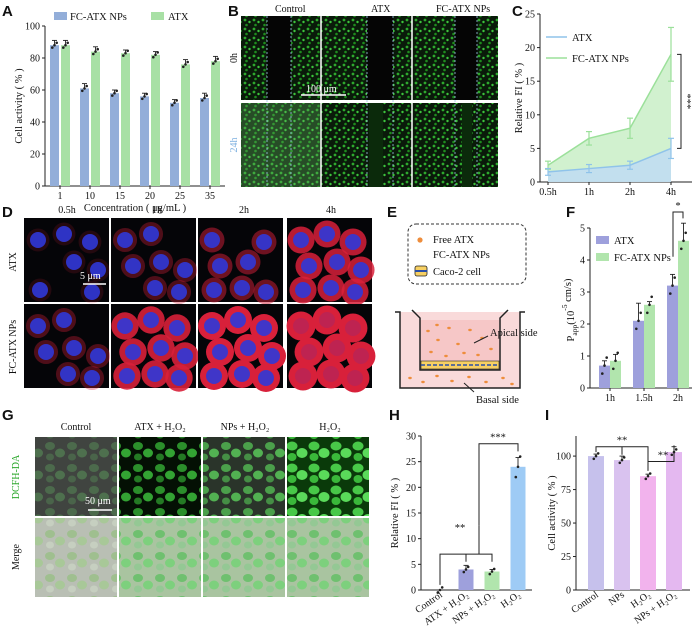  Describe the element at coordinates (609, 160) in the screenshot. I see `panel-c-line` at that location.